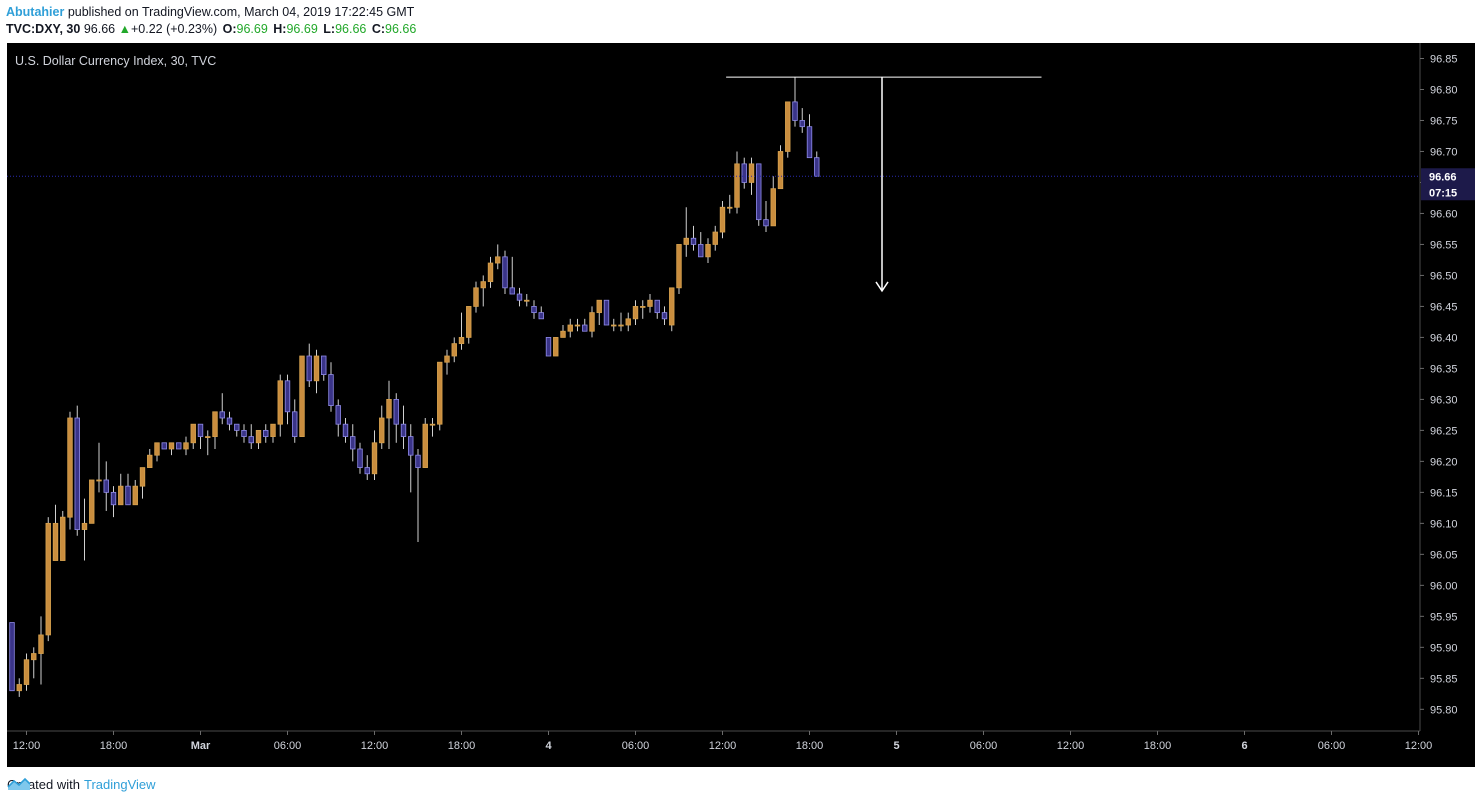  I want to click on price-tick-label: 96.05, so click(1444, 555).